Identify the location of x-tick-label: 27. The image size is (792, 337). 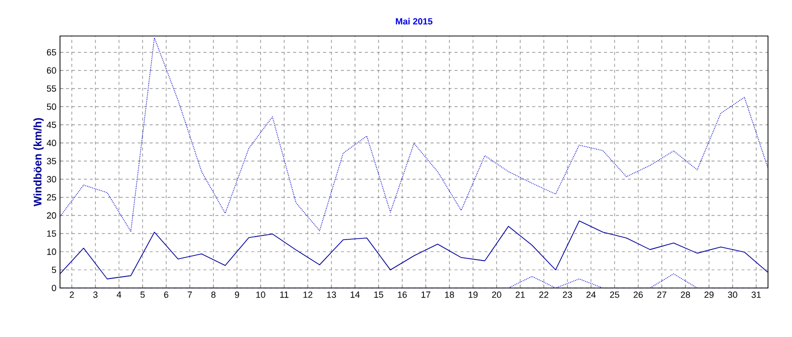
(661, 295).